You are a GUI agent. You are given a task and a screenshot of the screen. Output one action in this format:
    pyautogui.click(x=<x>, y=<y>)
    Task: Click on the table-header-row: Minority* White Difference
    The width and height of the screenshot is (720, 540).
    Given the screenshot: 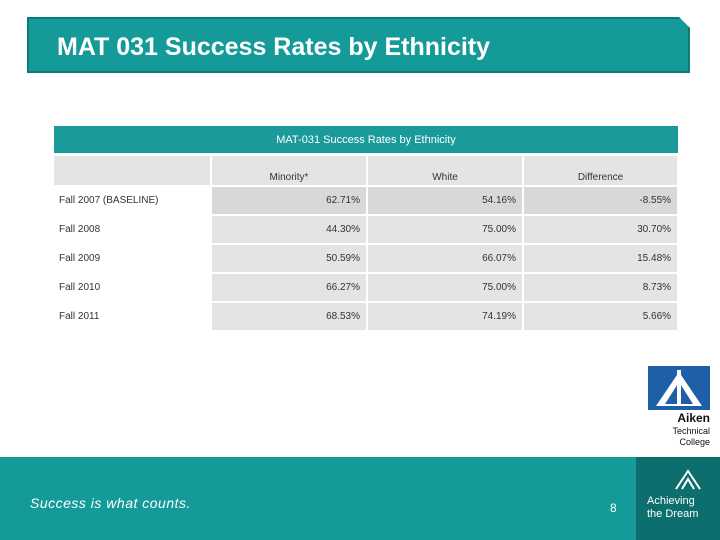 What is the action you would take?
    pyautogui.click(x=367, y=170)
    